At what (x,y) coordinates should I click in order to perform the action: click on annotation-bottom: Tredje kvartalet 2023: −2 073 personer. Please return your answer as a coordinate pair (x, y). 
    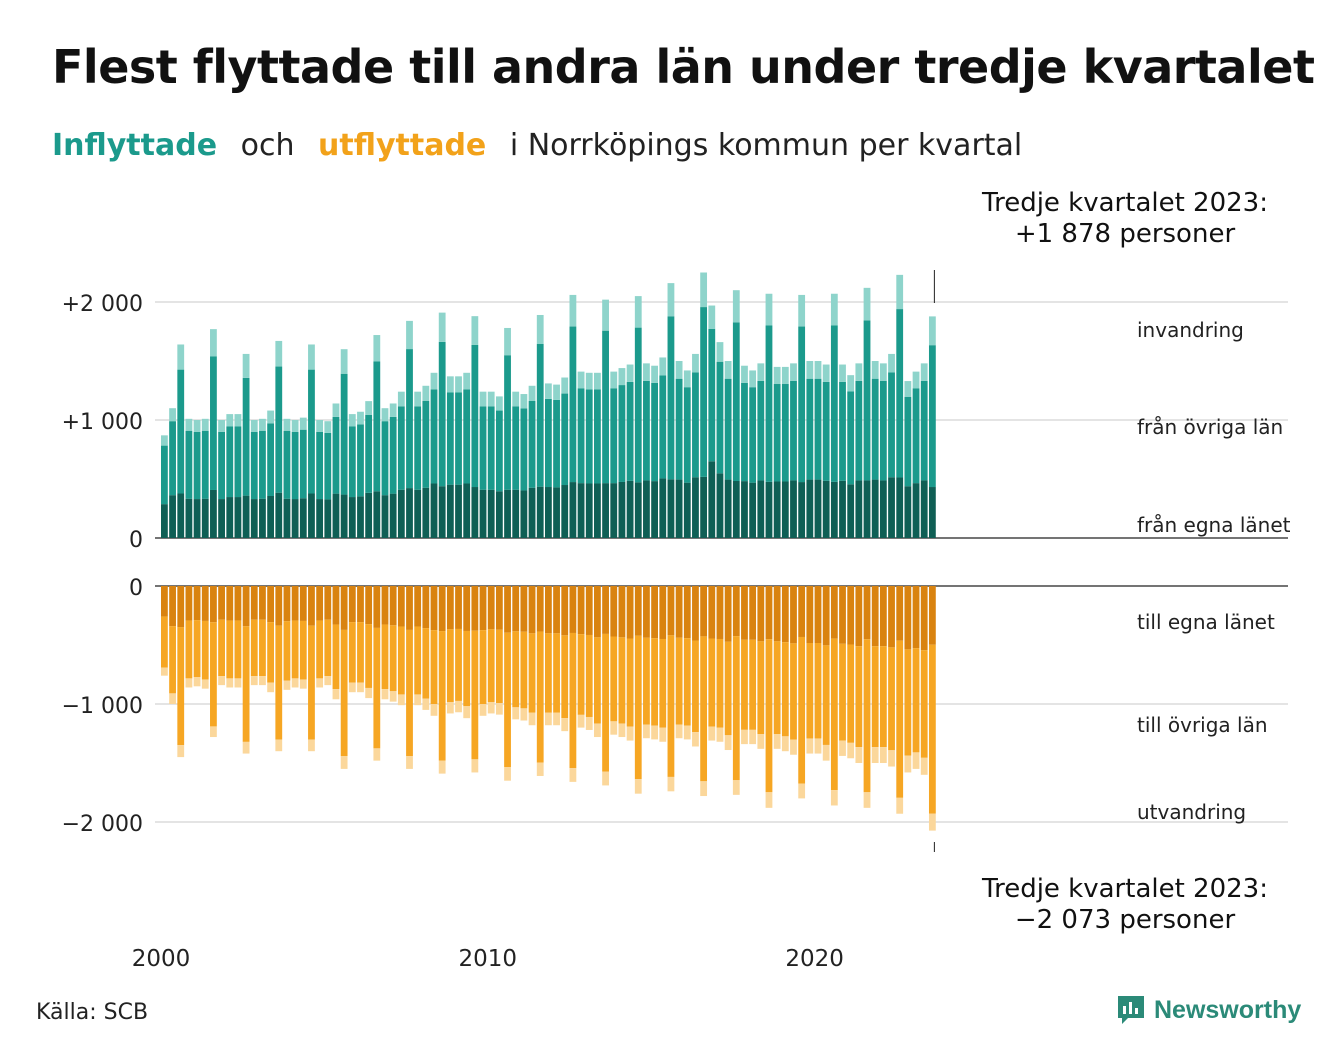
    Looking at the image, I should click on (1125, 905).